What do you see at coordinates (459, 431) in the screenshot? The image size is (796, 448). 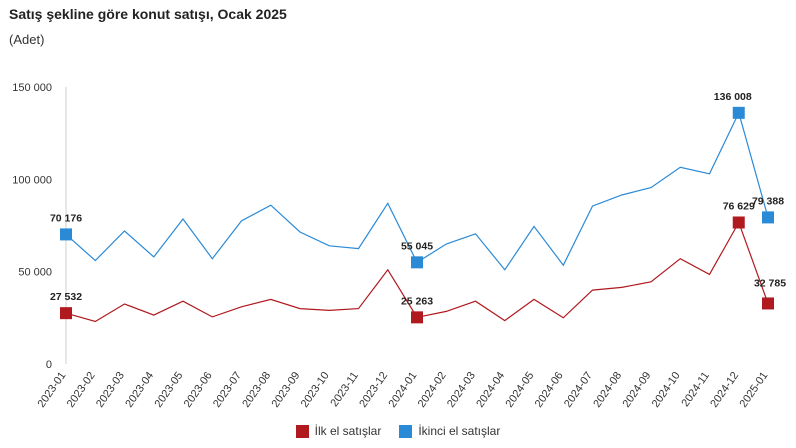 I see `legend-label-ikinci-el: İkinci el satışlar` at bounding box center [459, 431].